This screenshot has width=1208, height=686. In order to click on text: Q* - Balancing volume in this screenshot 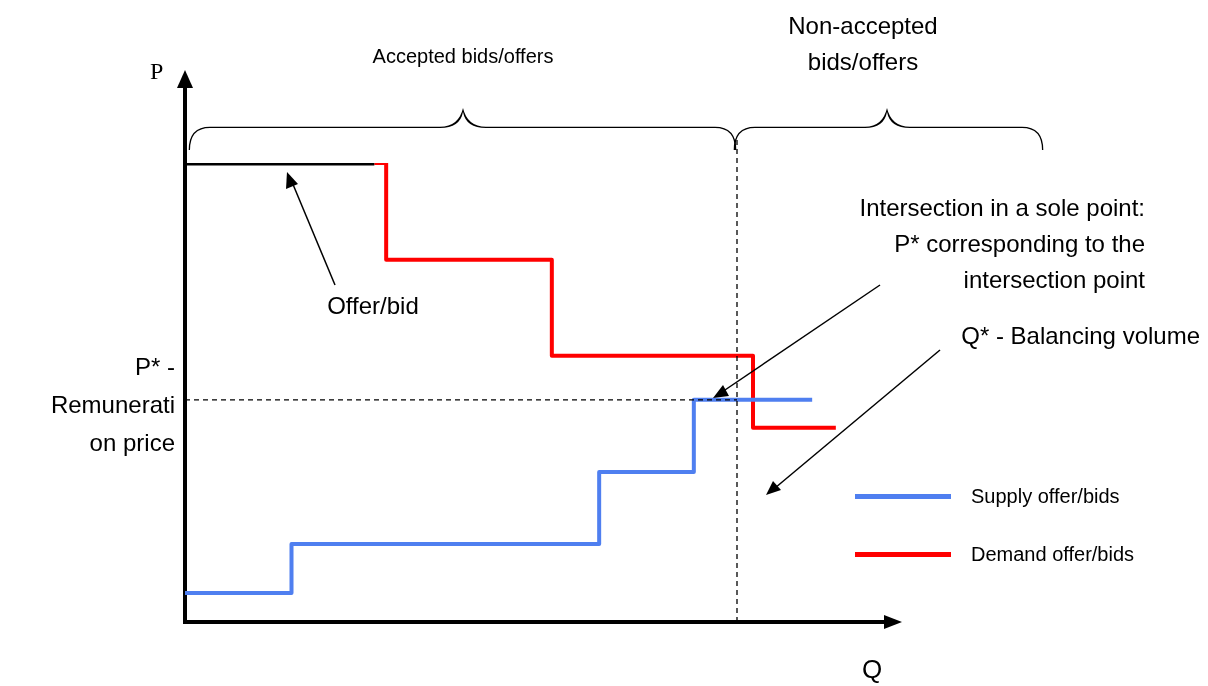, I will do `click(1080, 336)`.